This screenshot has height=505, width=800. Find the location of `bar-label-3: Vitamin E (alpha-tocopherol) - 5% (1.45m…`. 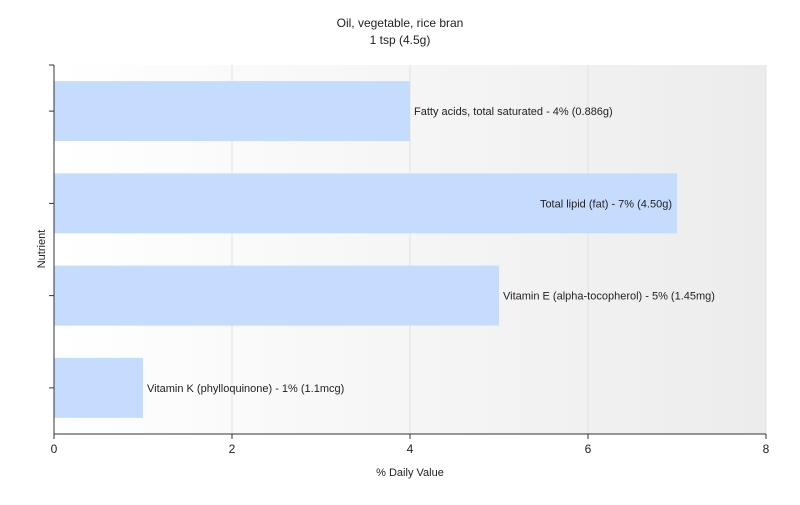

bar-label-3: Vitamin E (alpha-tocopherol) - 5% (1.45m… is located at coordinates (609, 297).